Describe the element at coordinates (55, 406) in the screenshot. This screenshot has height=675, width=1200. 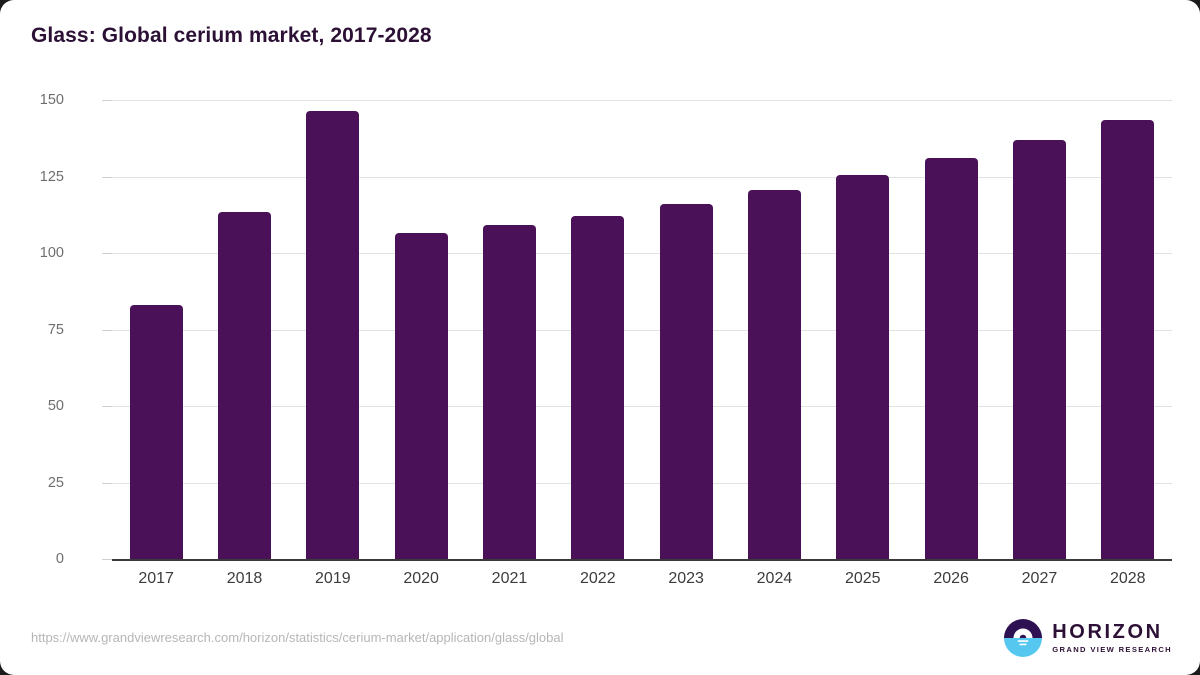
I see `y-tick-label-50: 50` at that location.